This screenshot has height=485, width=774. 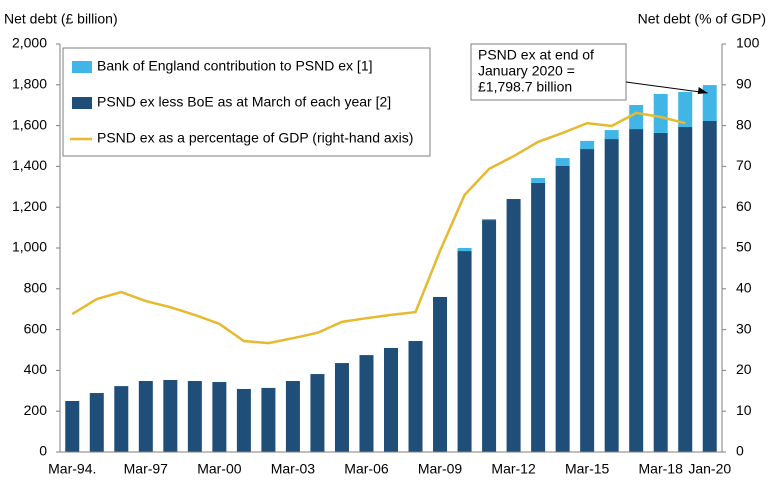 What do you see at coordinates (36, 410) in the screenshot?
I see `y-tick-label: 200` at bounding box center [36, 410].